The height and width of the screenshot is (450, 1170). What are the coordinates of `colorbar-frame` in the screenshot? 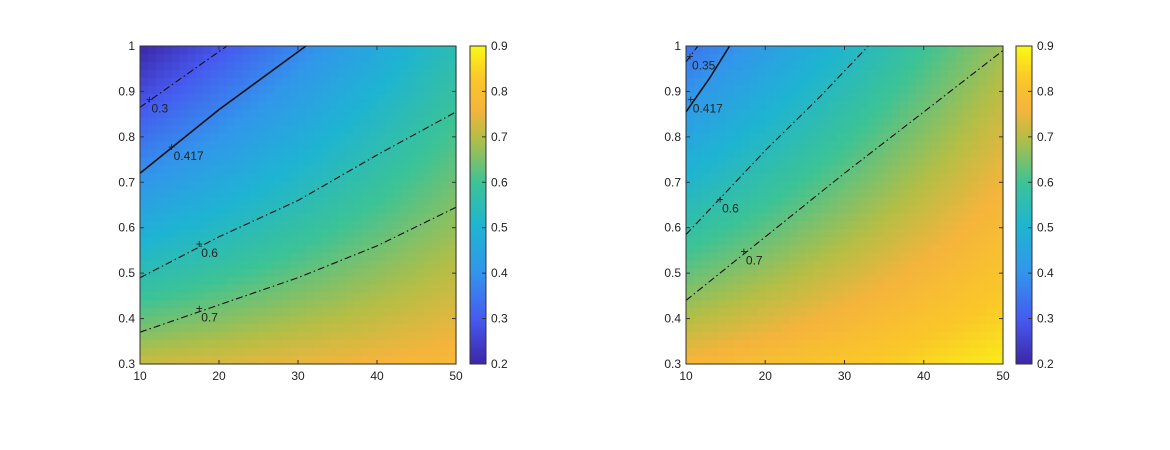 It's located at (478, 205).